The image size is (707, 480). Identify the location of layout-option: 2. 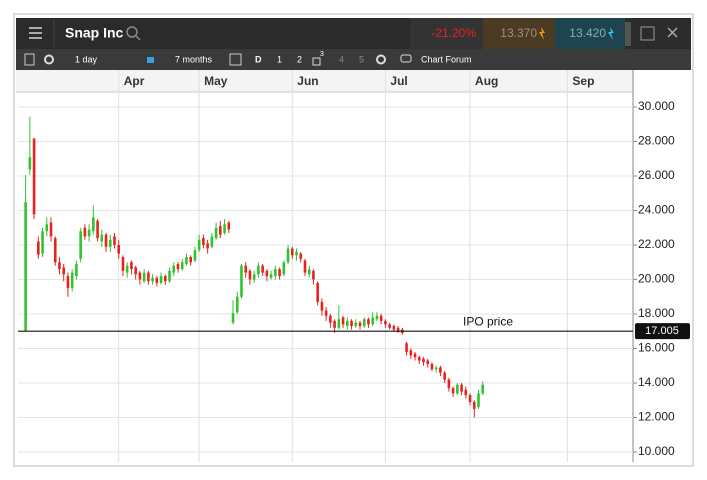
(299, 59).